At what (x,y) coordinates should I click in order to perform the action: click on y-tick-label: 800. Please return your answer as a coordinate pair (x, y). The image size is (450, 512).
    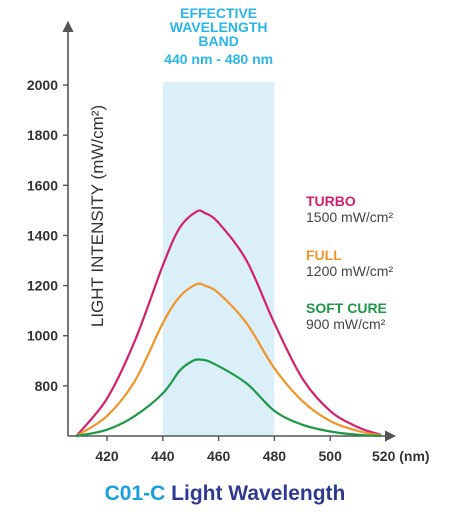
    Looking at the image, I should click on (47, 386).